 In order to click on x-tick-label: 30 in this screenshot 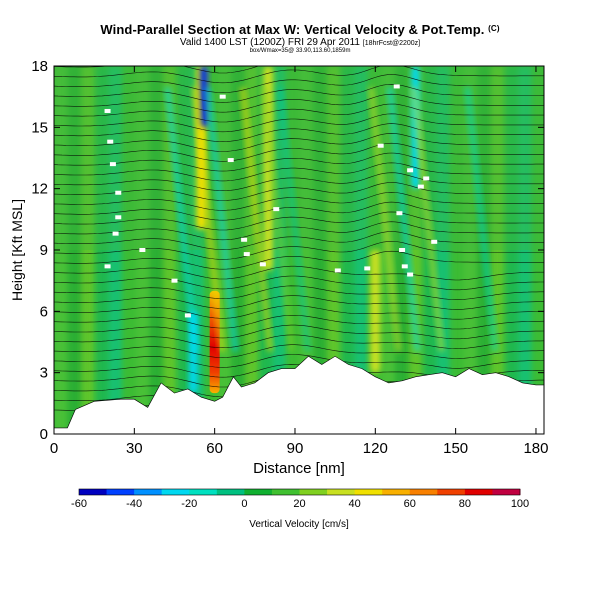, I will do `click(134, 448)`.